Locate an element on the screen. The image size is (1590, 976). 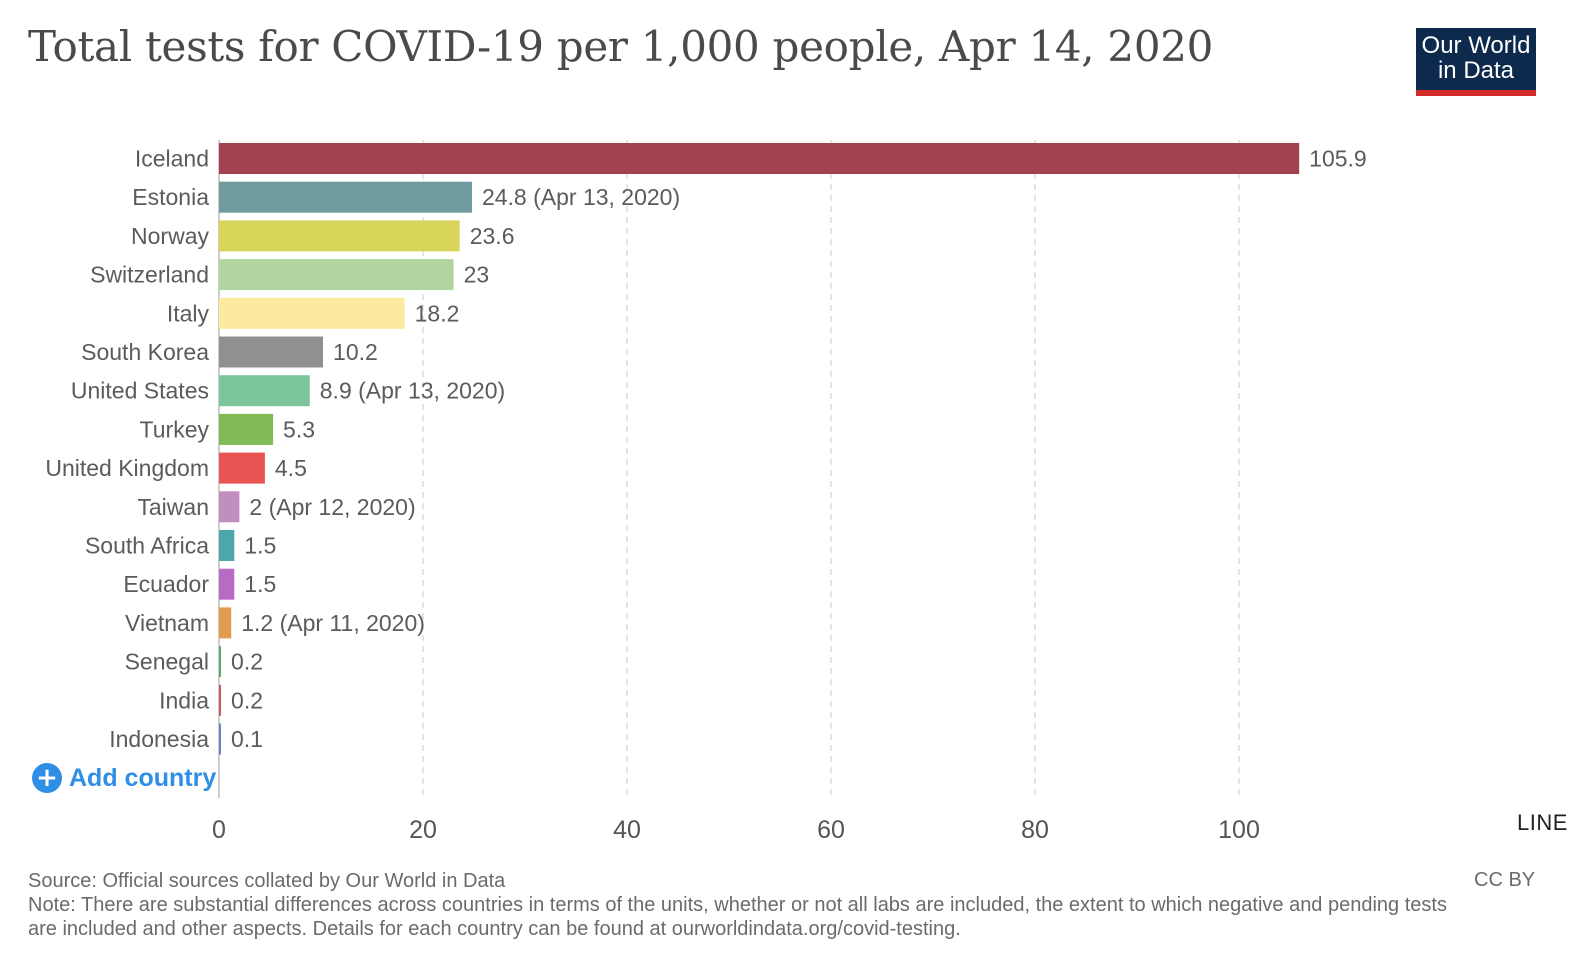
category-label: Italy is located at coordinates (188, 313).